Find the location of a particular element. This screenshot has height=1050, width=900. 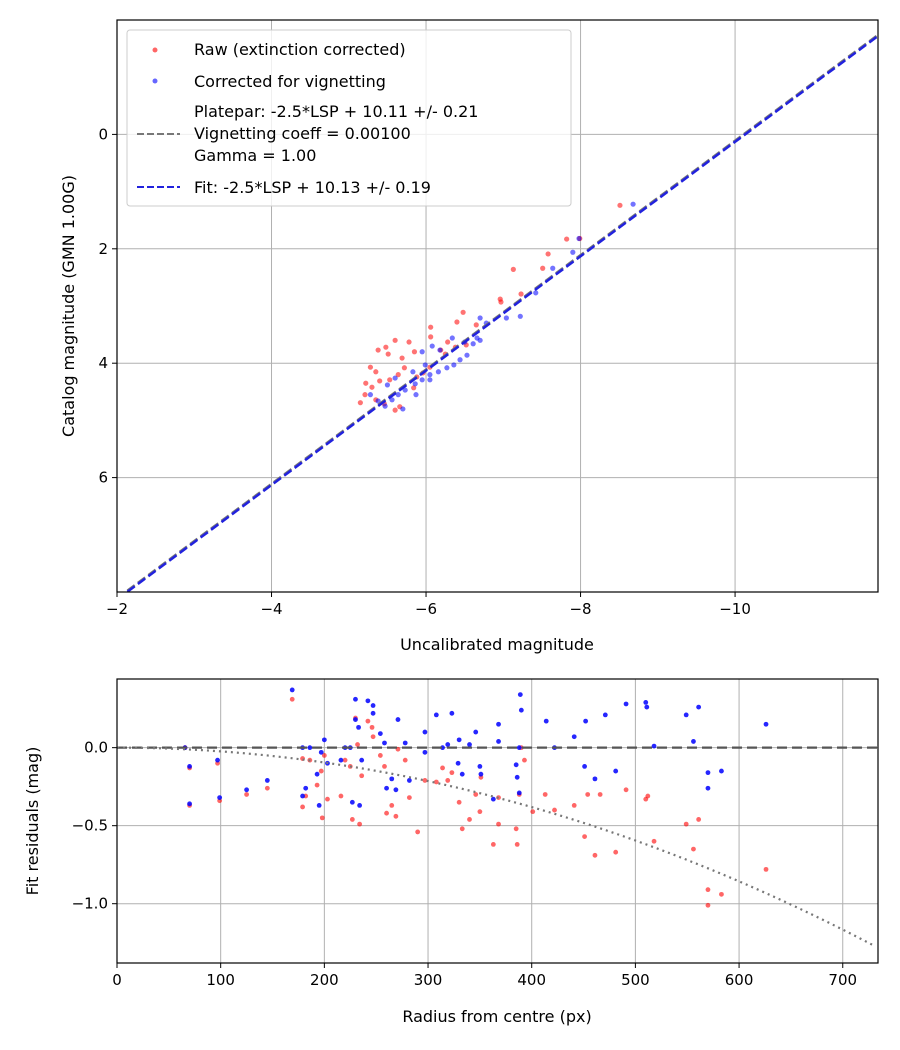

legend-platepar: Platepar: -2.5*LSP + 10.11 +/- 0.21 is located at coordinates (336, 111).